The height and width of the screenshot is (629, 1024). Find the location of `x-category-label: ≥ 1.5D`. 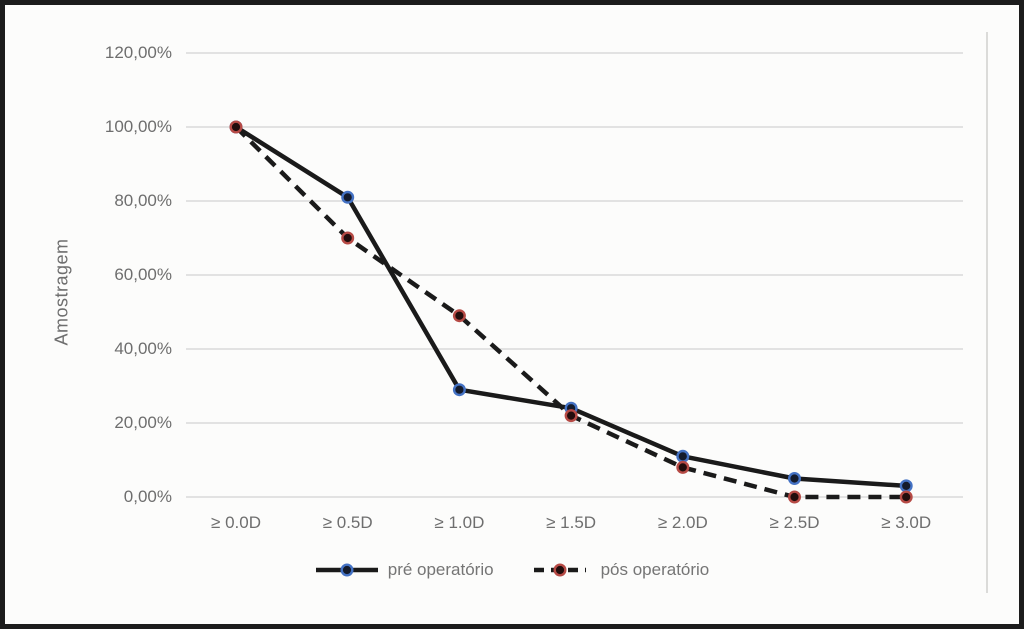

x-category-label: ≥ 1.5D is located at coordinates (571, 522).